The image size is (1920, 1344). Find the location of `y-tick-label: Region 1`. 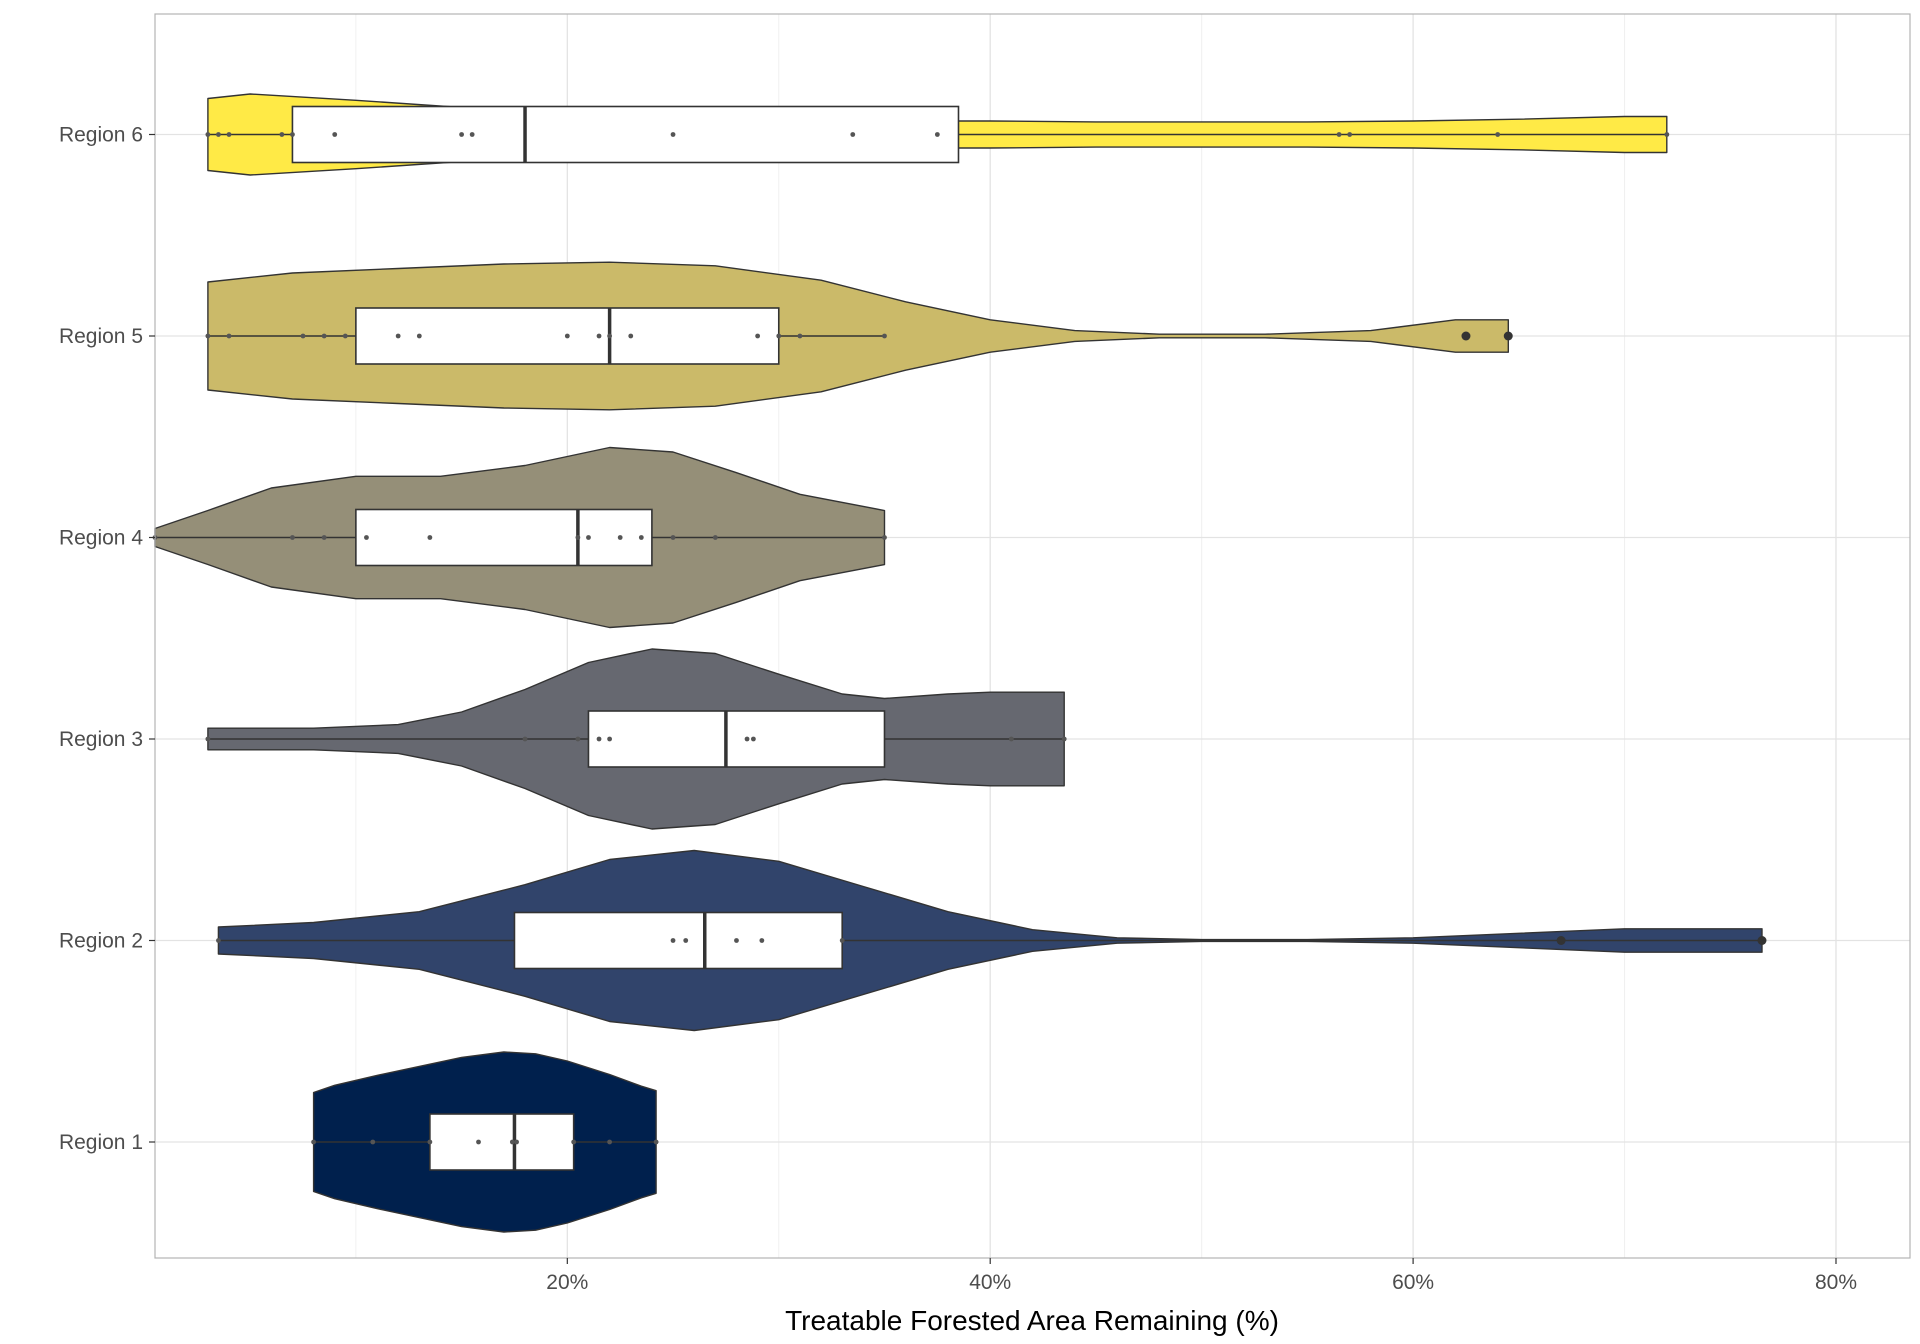

y-tick-label: Region 1 is located at coordinates (101, 1142).